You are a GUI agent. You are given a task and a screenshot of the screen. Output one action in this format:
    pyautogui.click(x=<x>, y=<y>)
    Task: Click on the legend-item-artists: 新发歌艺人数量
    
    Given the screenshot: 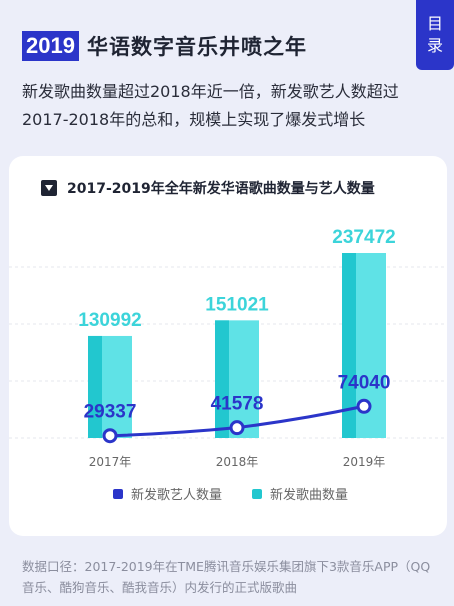 What is the action you would take?
    pyautogui.click(x=167, y=493)
    